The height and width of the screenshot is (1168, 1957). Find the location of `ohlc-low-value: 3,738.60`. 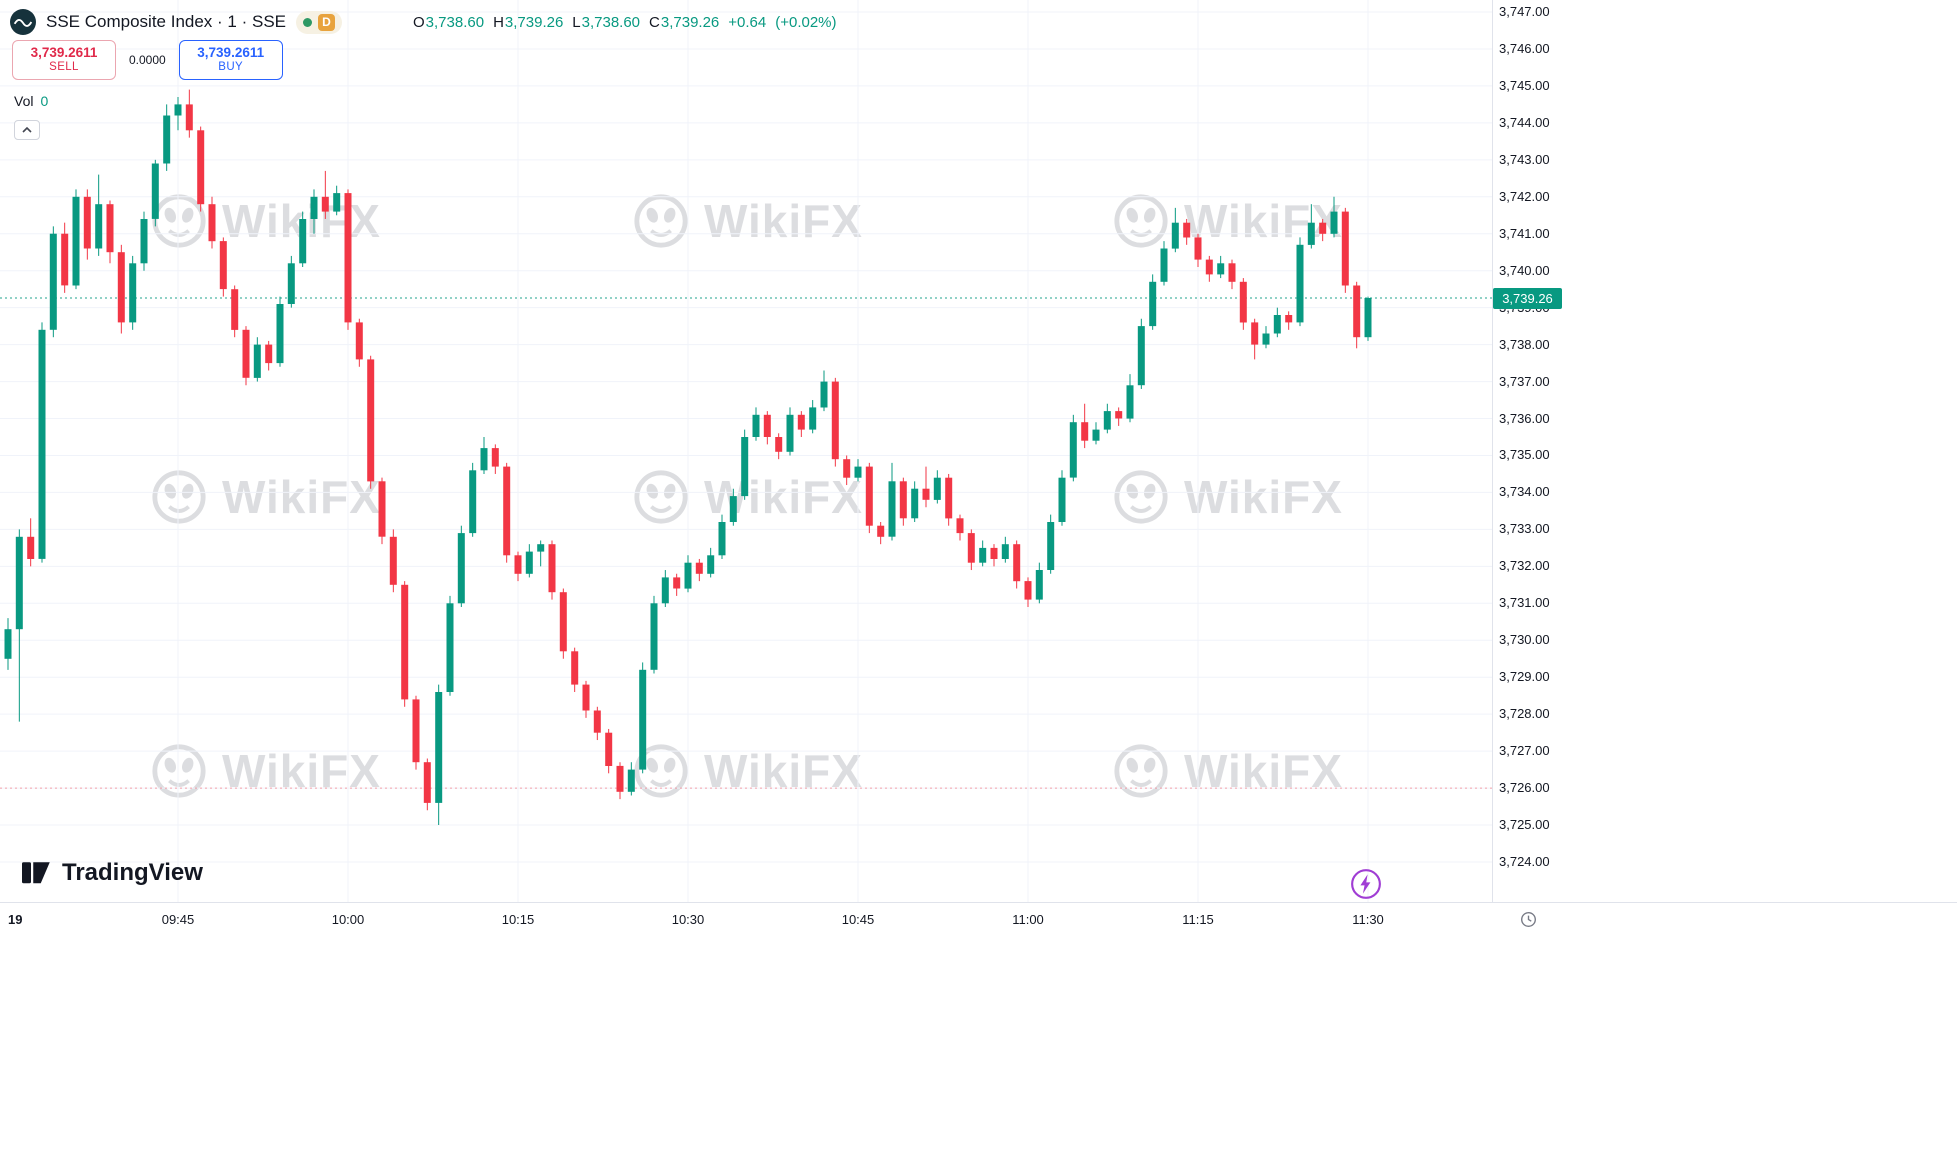

ohlc-low-value: 3,738.60 is located at coordinates (611, 22).